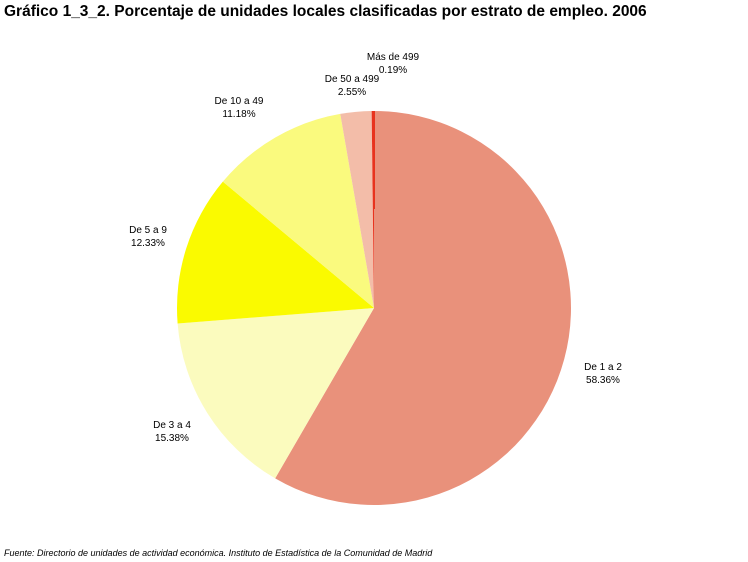 The height and width of the screenshot is (562, 748). What do you see at coordinates (393, 70) in the screenshot?
I see `slice-value-6: 0.19%` at bounding box center [393, 70].